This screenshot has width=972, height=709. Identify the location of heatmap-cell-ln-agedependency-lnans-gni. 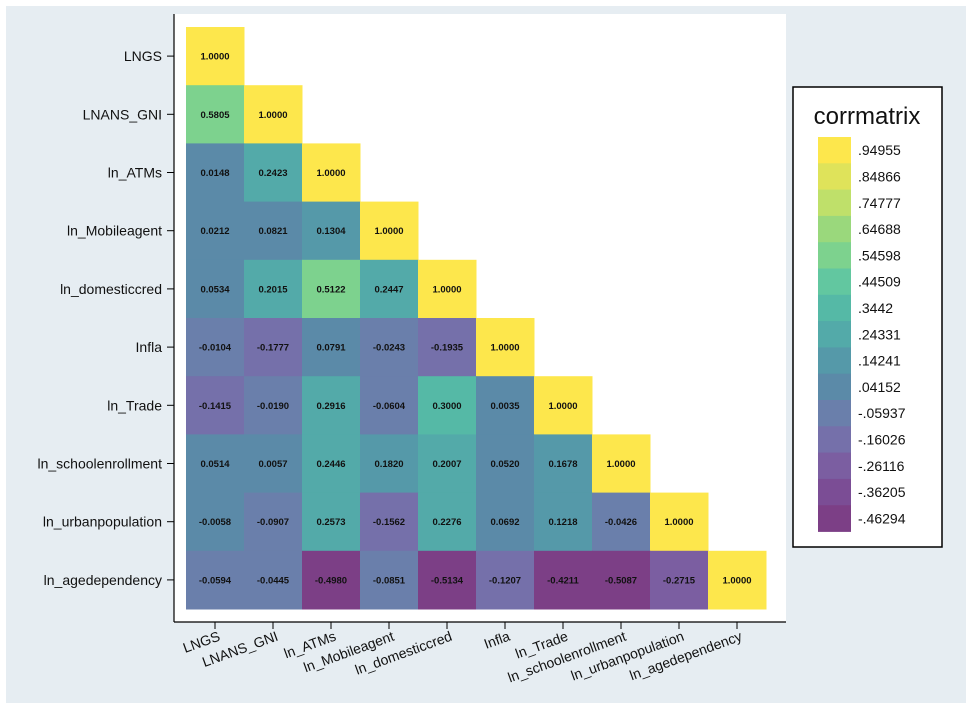
(273, 580).